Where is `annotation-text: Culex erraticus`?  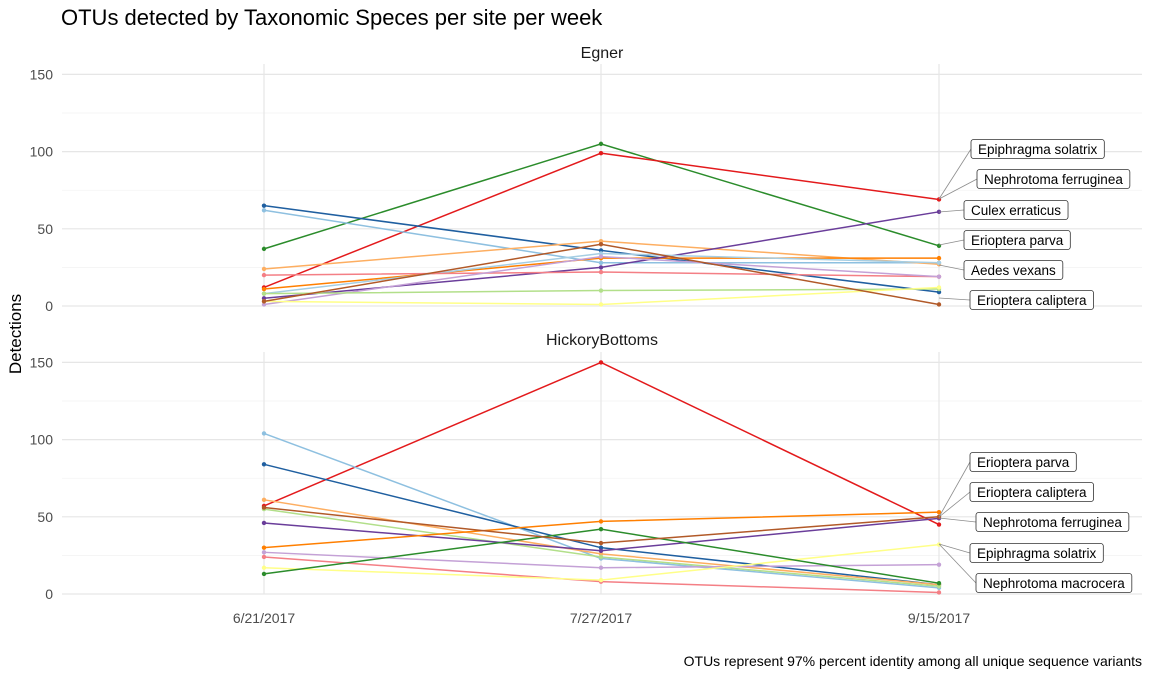
annotation-text: Culex erraticus is located at coordinates (1016, 210).